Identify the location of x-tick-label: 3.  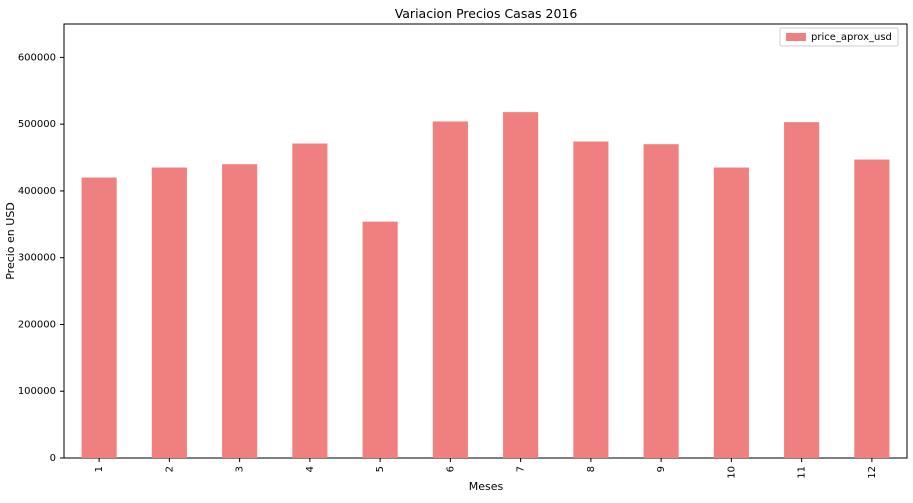
(240, 469).